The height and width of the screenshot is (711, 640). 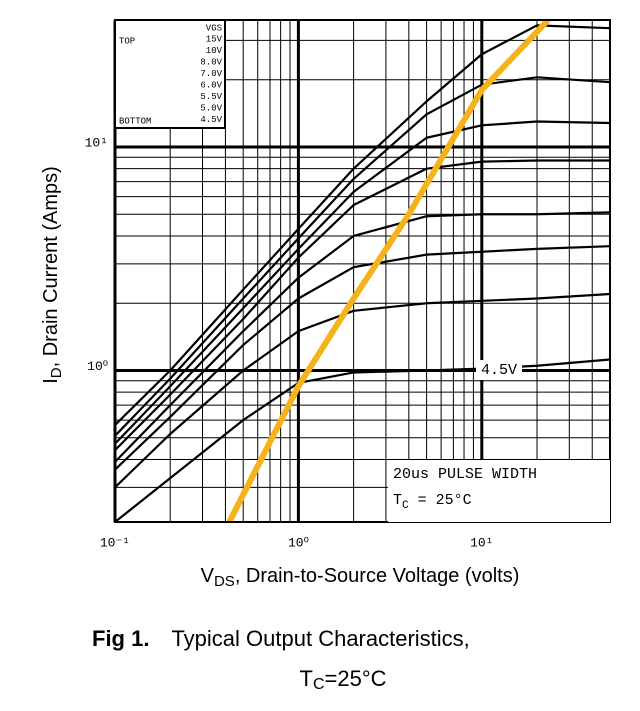 I want to click on tc-note: TC = 25°C, so click(x=432, y=502).